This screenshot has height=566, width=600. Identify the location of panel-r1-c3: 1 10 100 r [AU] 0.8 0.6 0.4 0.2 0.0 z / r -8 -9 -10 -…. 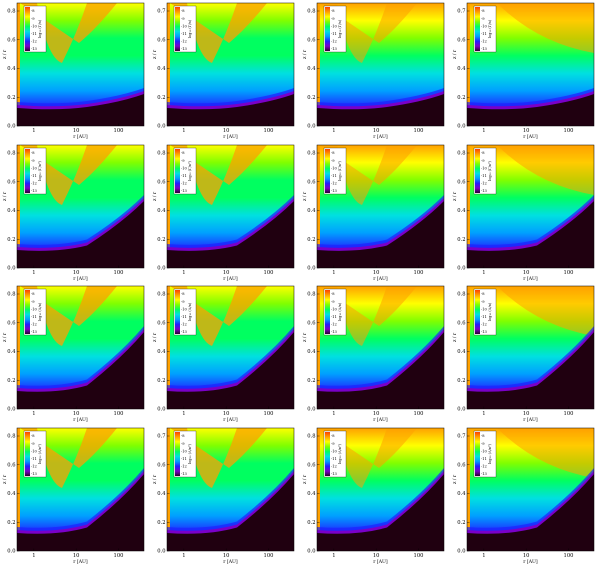
(375, 71).